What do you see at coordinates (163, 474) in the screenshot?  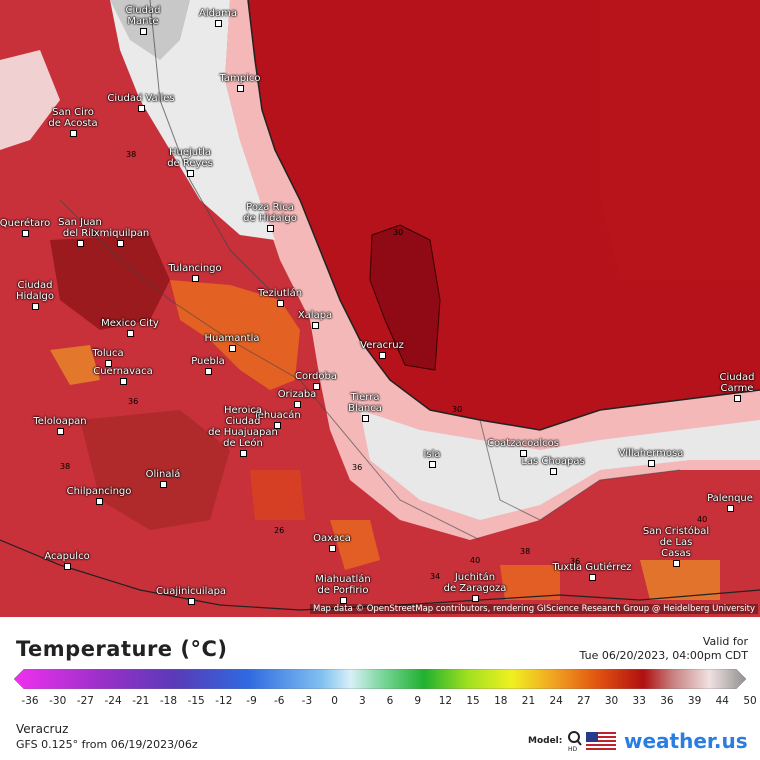 I see `city-label: Olinalá` at bounding box center [163, 474].